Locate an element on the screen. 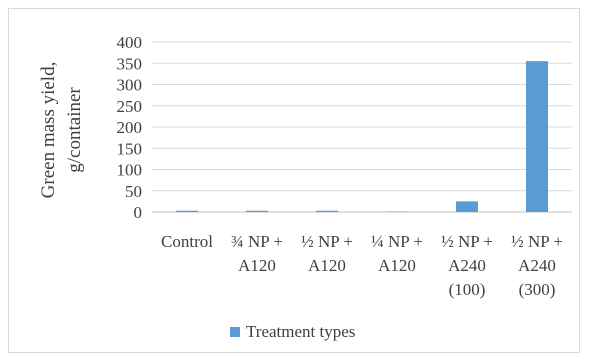 The height and width of the screenshot is (363, 590). y-axis-ticks: 0 50 100 150 200 250 300 350 400 is located at coordinates (130, 127).